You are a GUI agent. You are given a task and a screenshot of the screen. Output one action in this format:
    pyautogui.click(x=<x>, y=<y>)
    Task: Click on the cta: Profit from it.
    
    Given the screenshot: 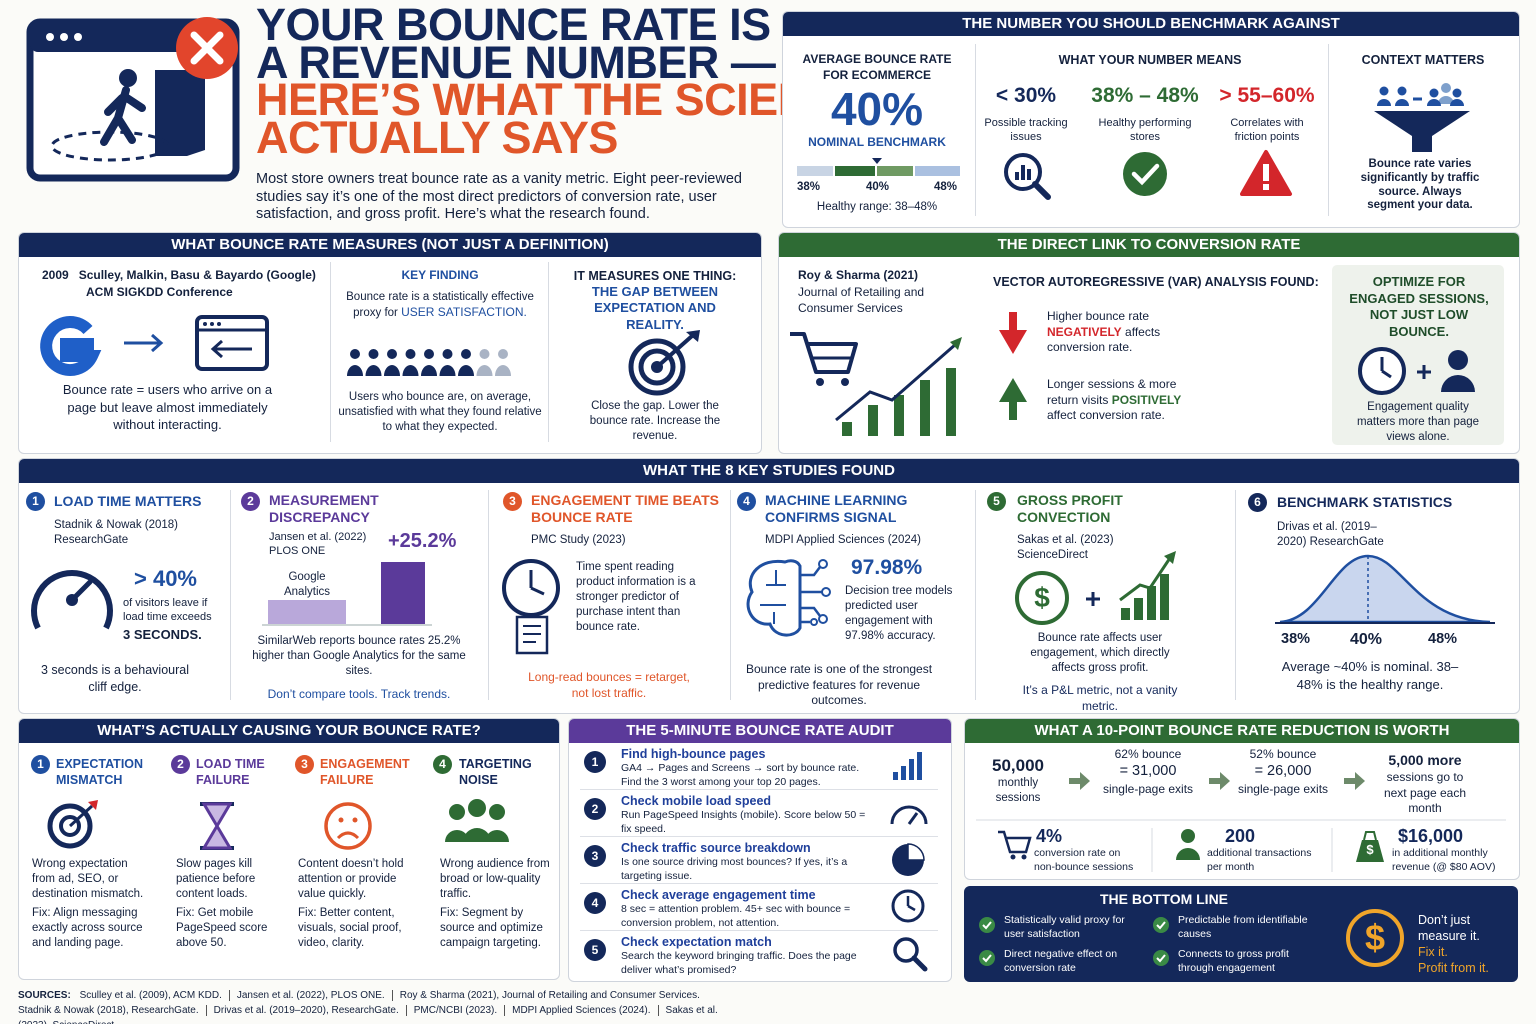 What is the action you would take?
    pyautogui.click(x=1453, y=968)
    